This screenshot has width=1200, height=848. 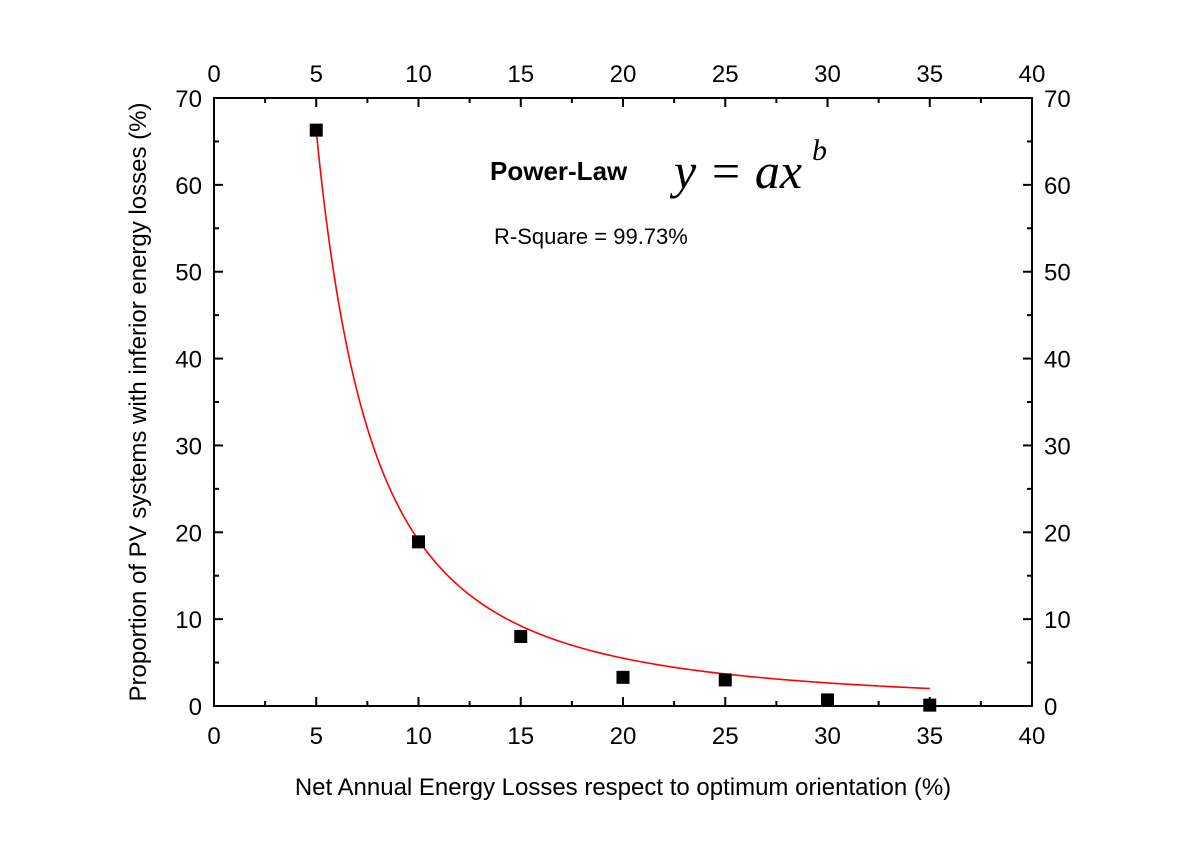 I want to click on x-ticks-bottom: 0 5 10 15 20 25 30 35 40, so click(x=626, y=723).